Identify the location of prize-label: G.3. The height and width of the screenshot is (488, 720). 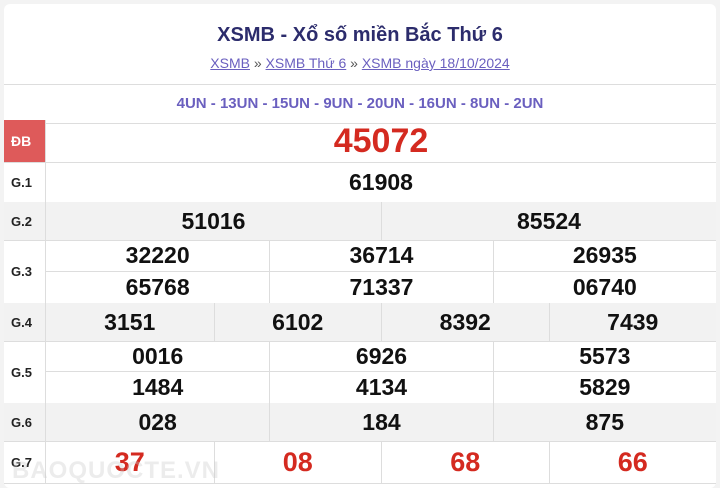
(25, 271).